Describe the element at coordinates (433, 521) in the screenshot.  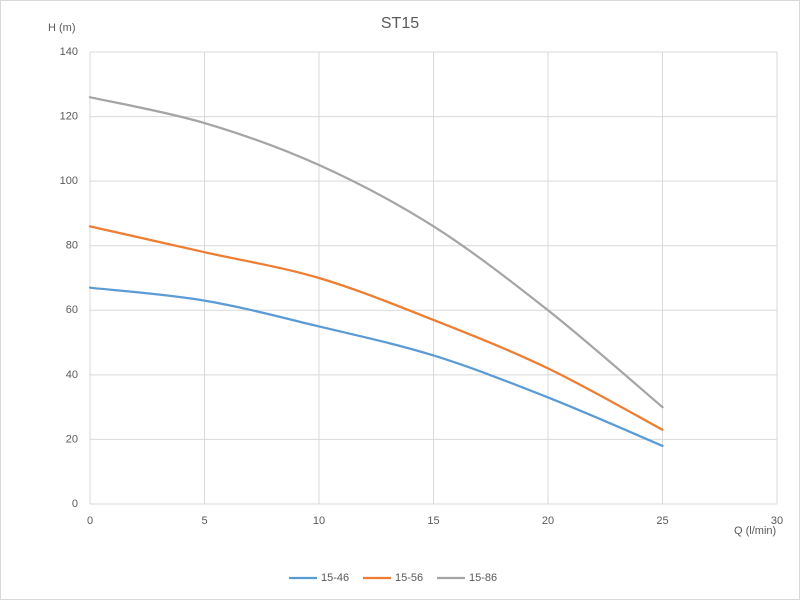
I see `x-tick-label: 15` at that location.